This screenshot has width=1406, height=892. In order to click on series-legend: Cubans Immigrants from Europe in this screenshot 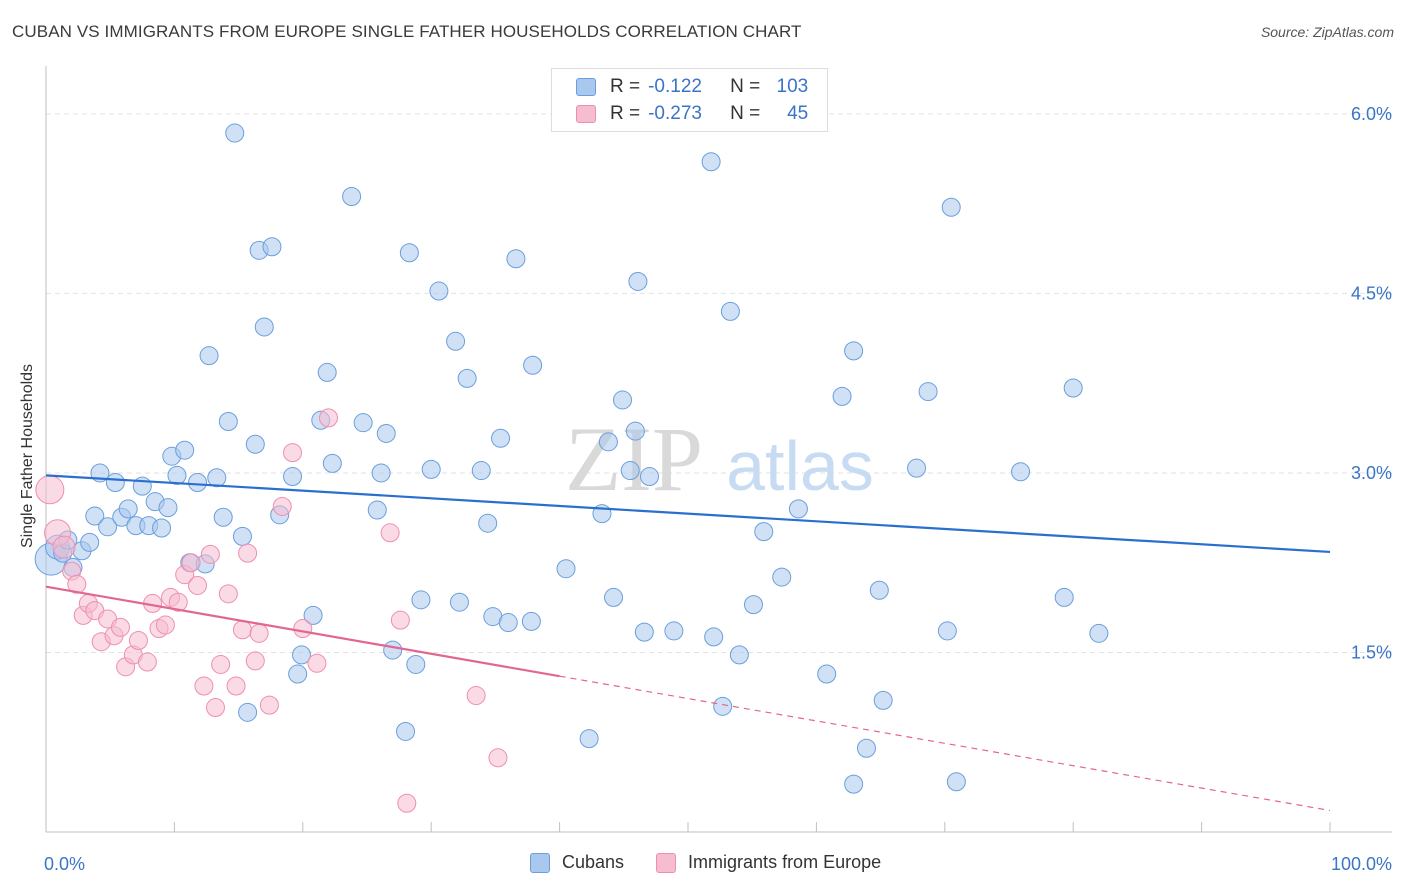, I will do `click(721, 862)`.